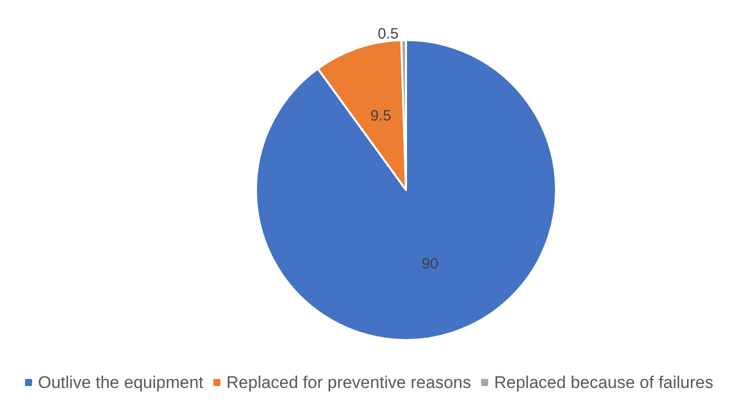 This screenshot has width=754, height=404. Describe the element at coordinates (349, 382) in the screenshot. I see `legend-label: Replaced for preventive reasons` at that location.